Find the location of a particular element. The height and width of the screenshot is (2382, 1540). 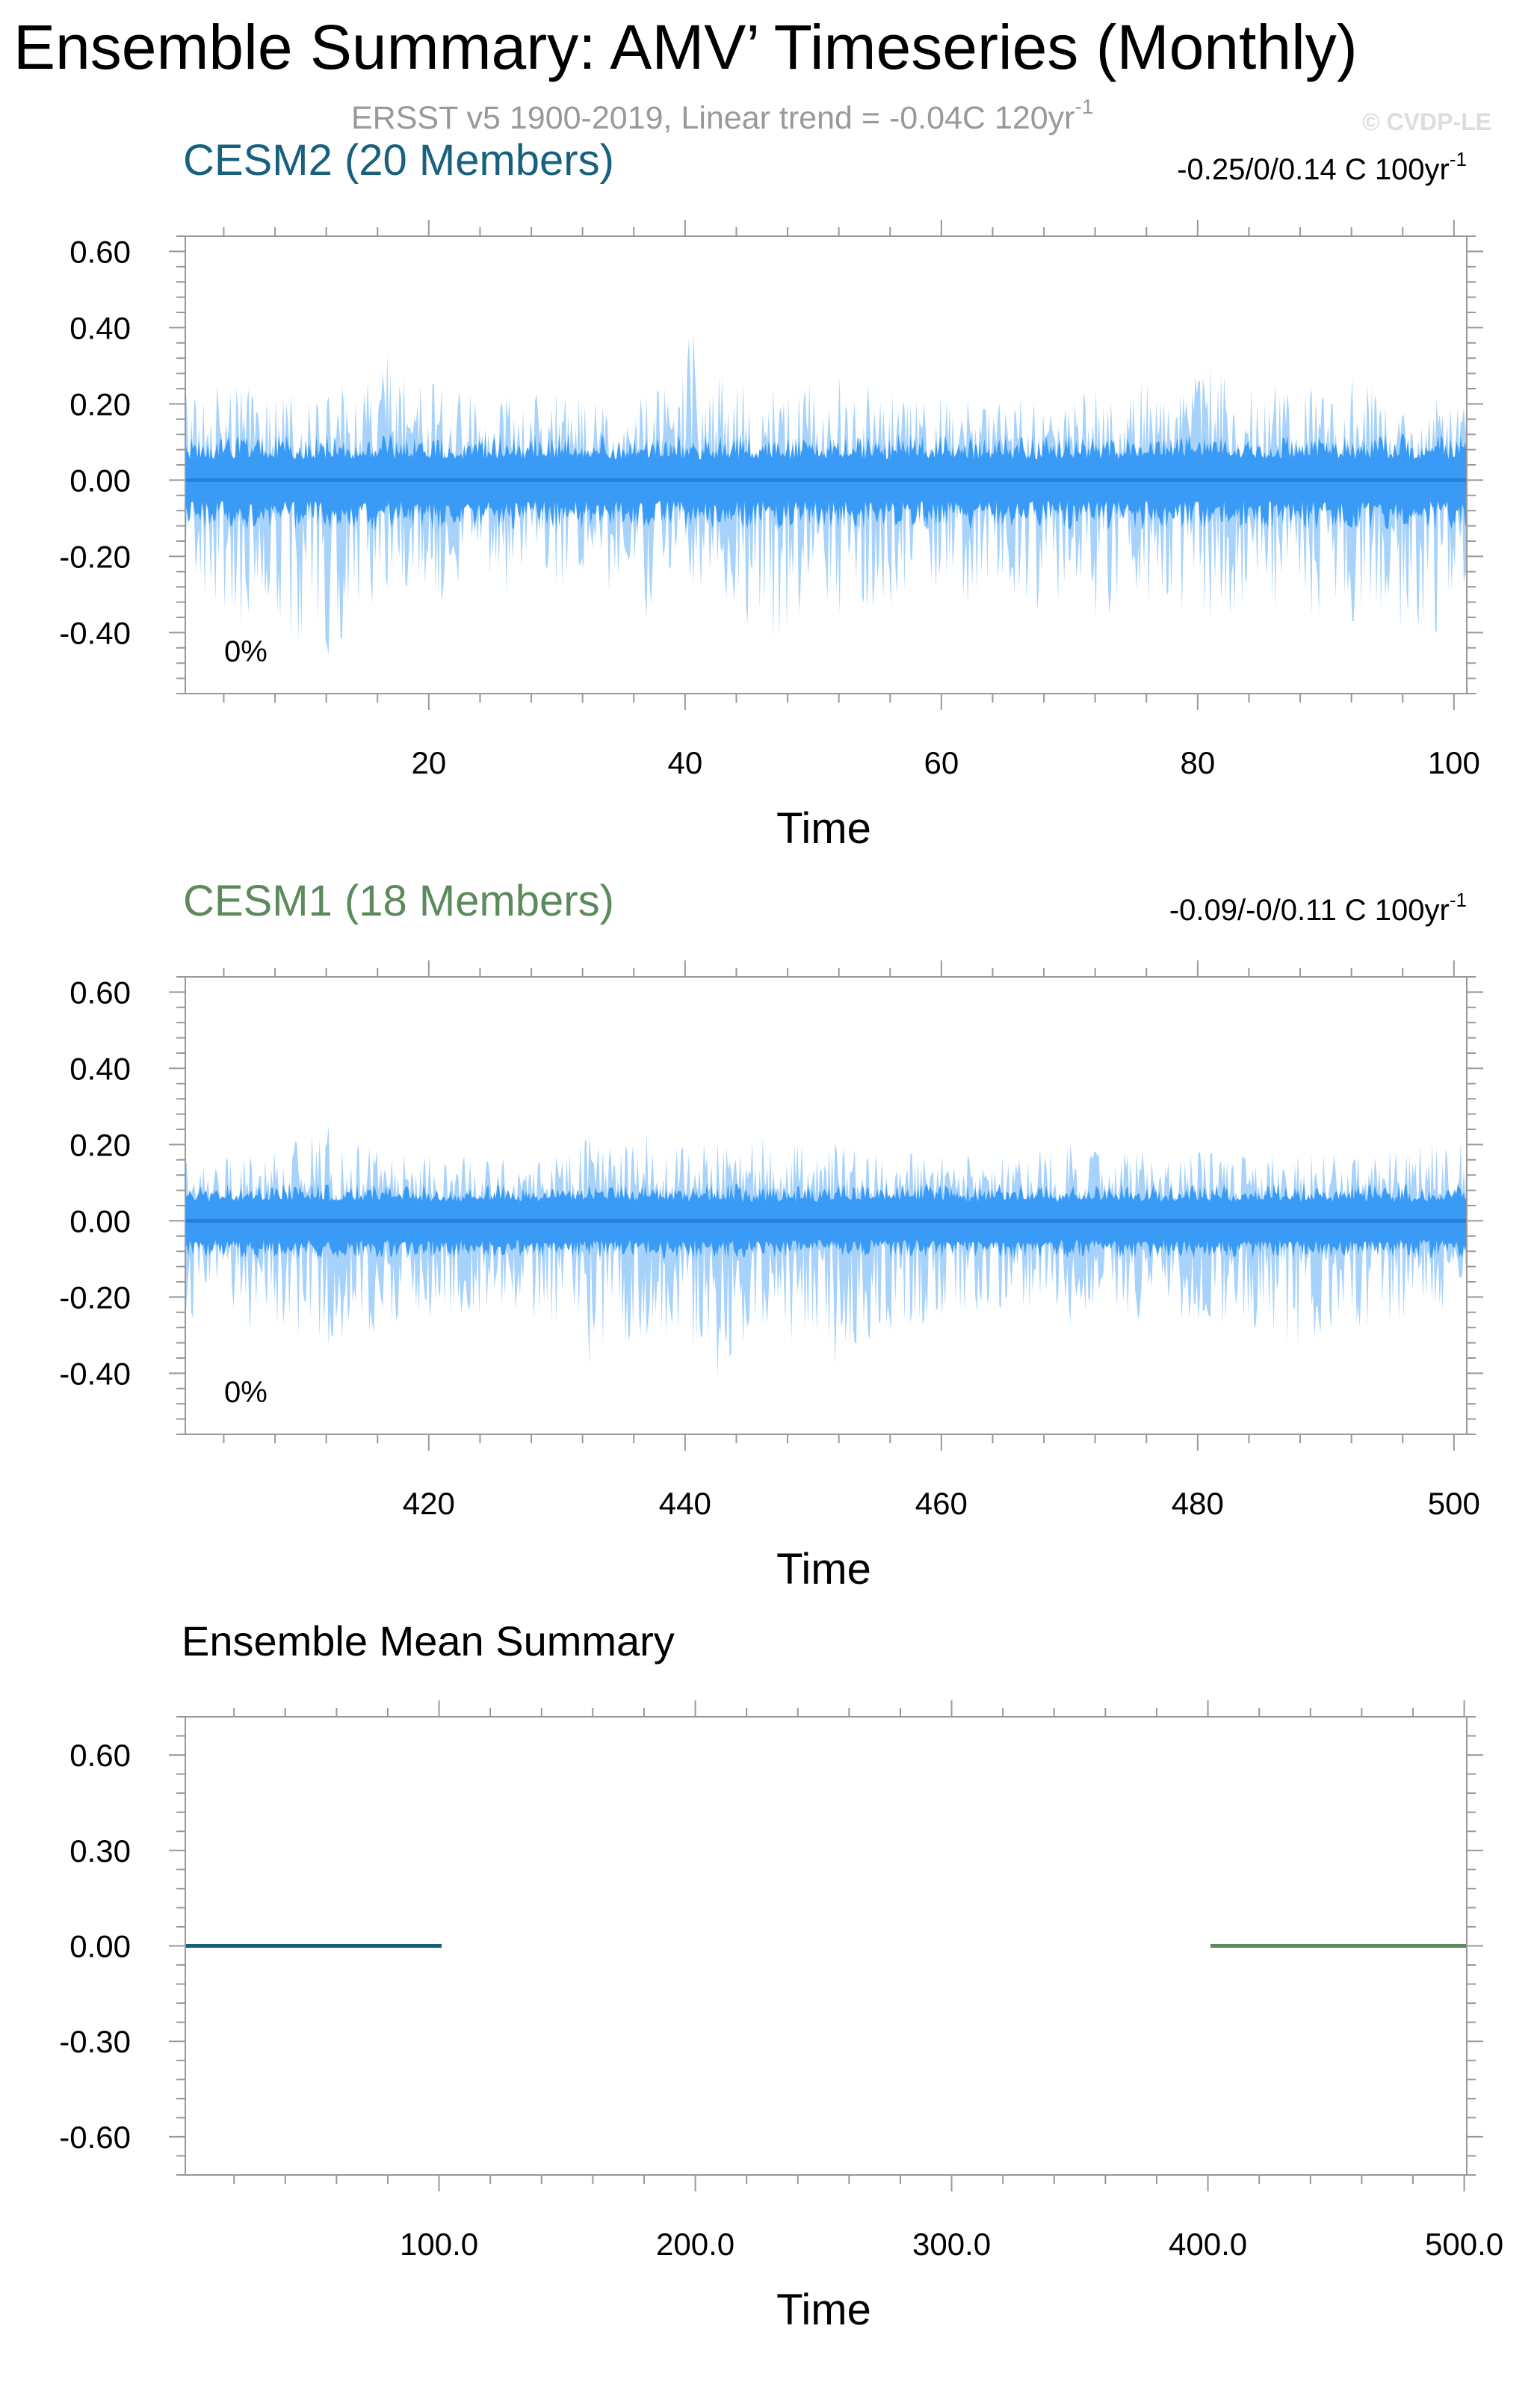

y-tick-label: -0.30 is located at coordinates (95, 2041).